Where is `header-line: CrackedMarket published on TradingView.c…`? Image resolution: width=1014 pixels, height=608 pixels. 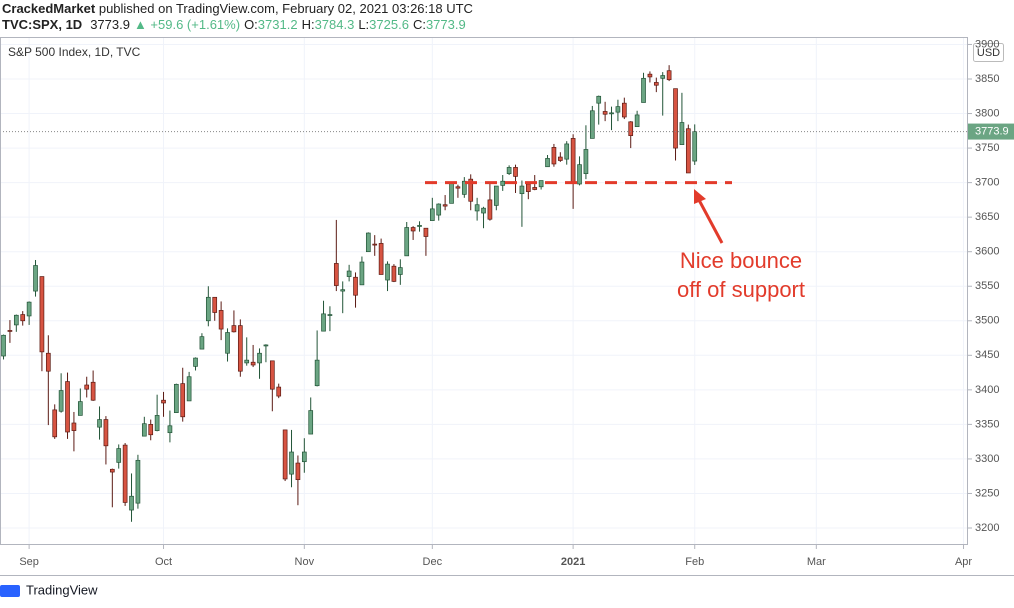 header-line: CrackedMarket published on TradingView.c… is located at coordinates (237, 8).